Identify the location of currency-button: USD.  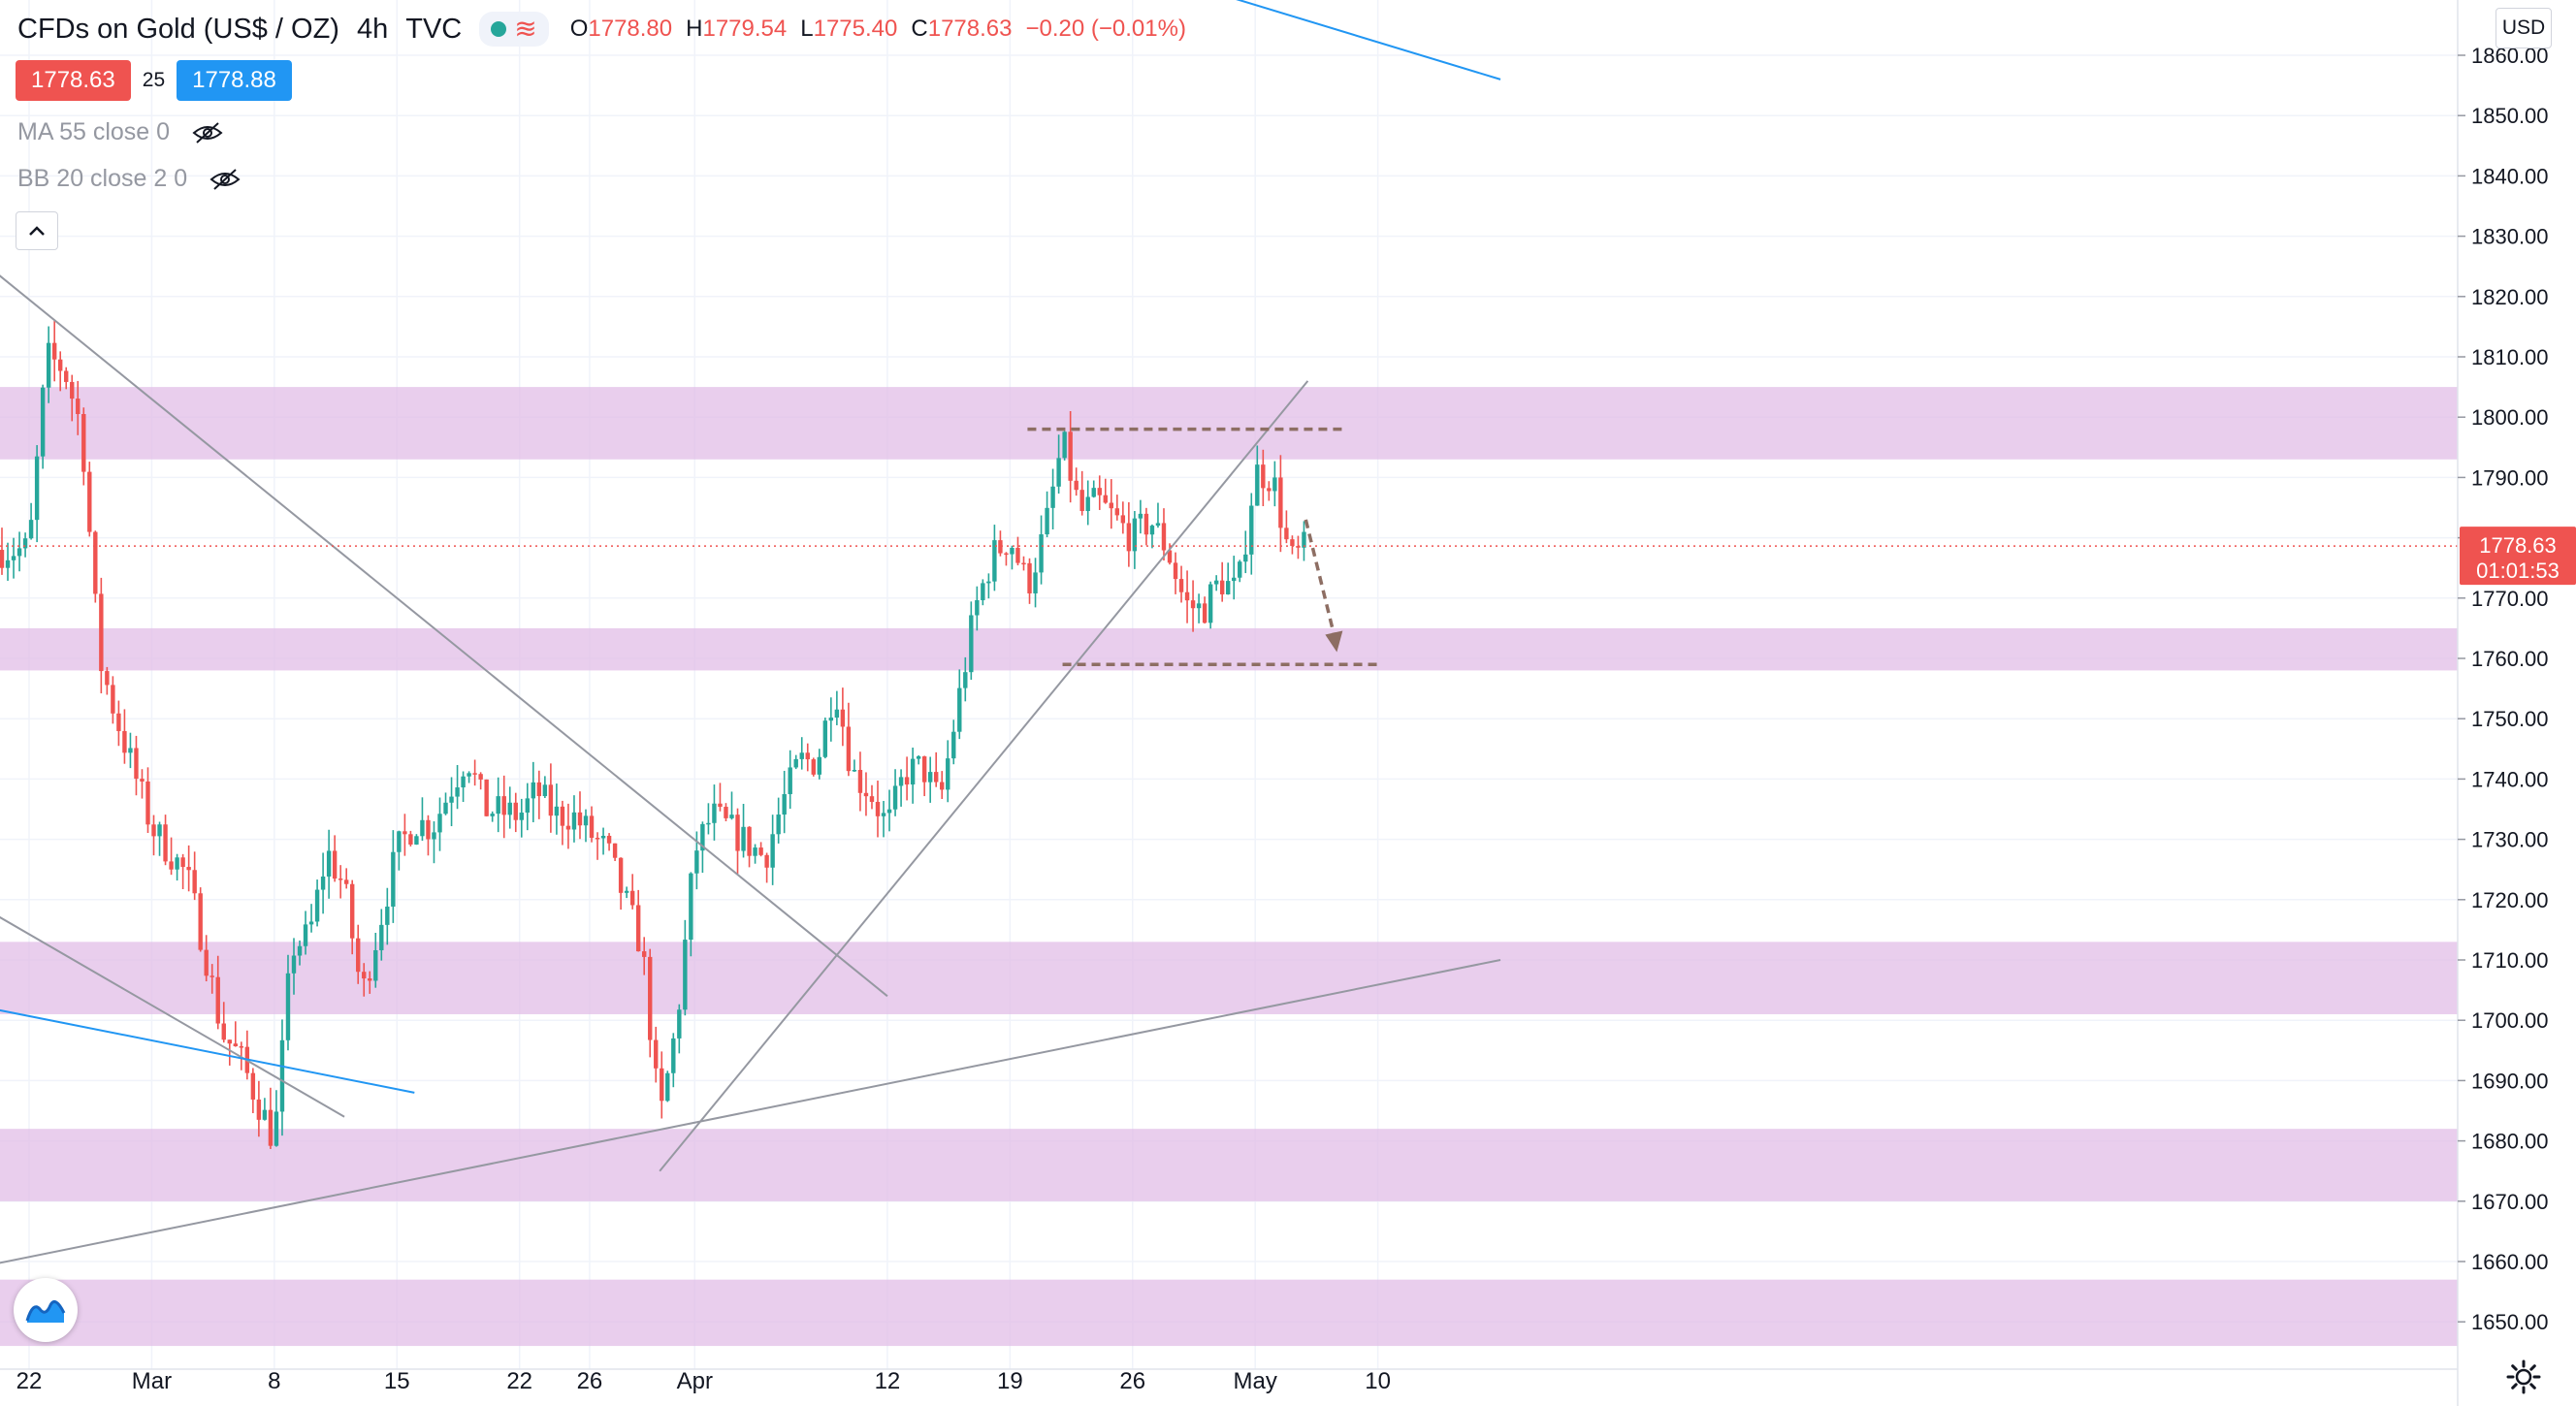
(2524, 28).